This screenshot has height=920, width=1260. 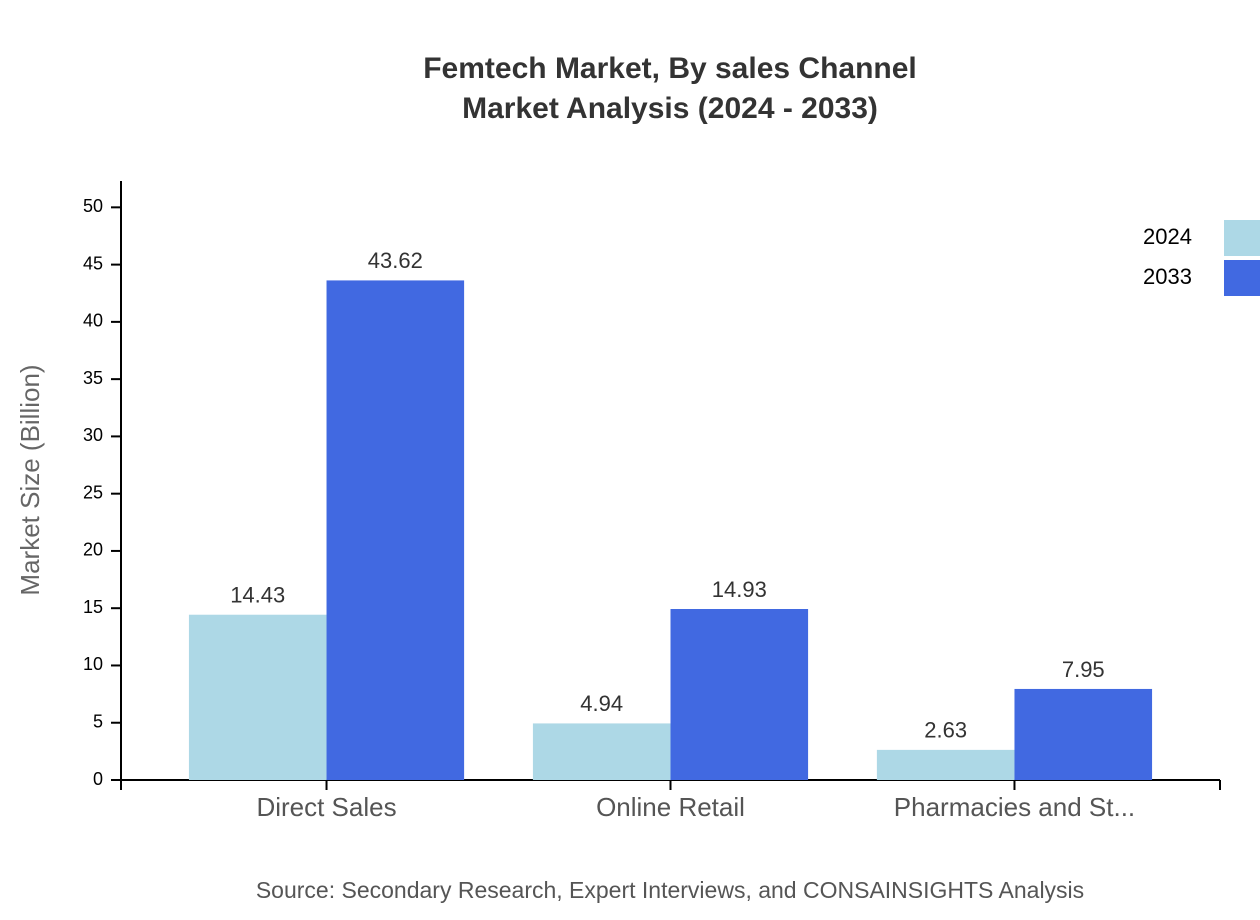 What do you see at coordinates (93, 664) in the screenshot?
I see `y-tick-label: 10` at bounding box center [93, 664].